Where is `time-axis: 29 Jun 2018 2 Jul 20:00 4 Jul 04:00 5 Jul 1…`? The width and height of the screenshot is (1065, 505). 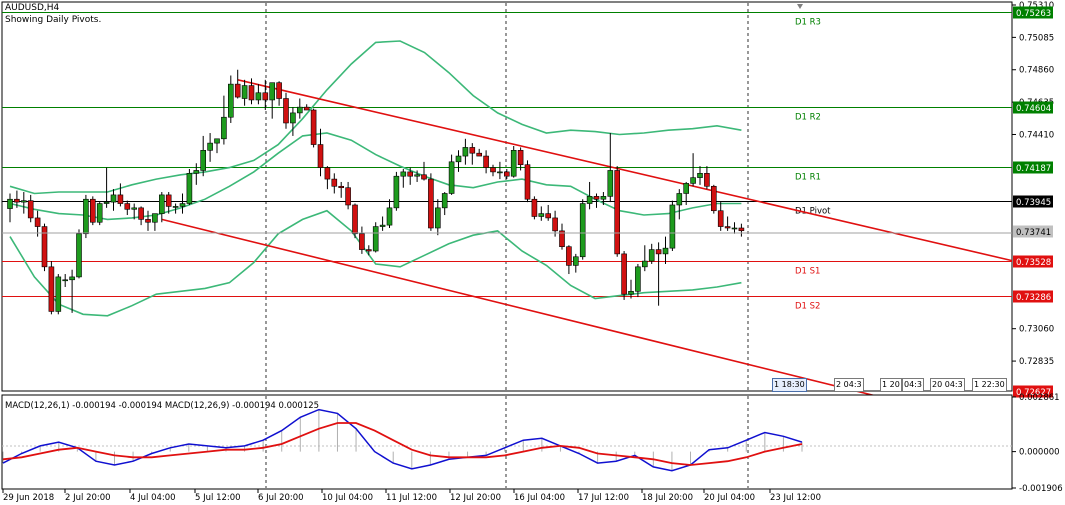
time-axis: 29 Jun 2018 2 Jul 20:00 4 Jul 04:00 5 Jul 1… is located at coordinates (411, 496).